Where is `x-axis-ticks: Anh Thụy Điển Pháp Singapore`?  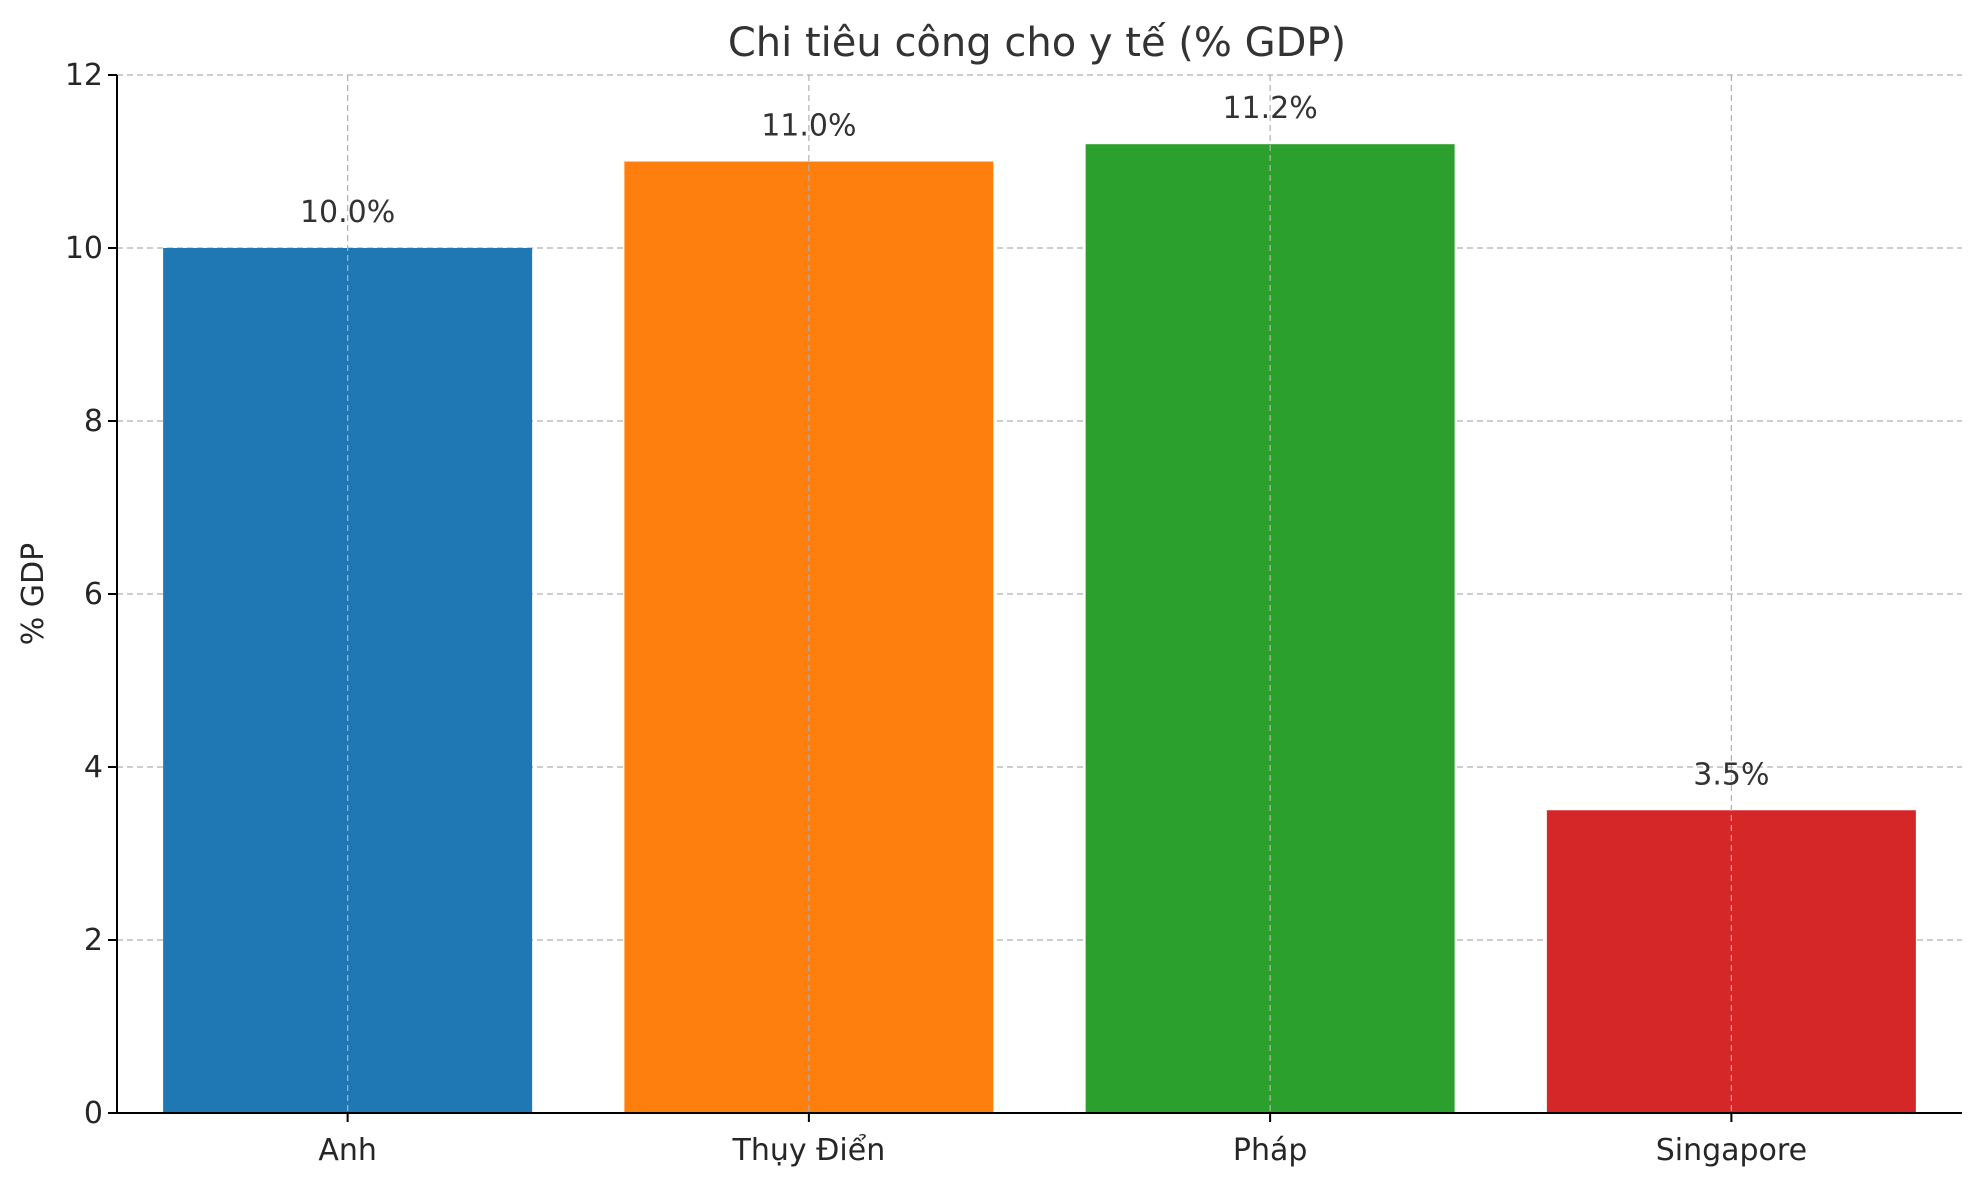
x-axis-ticks: Anh Thụy Điển Pháp Singapore is located at coordinates (1062, 1140).